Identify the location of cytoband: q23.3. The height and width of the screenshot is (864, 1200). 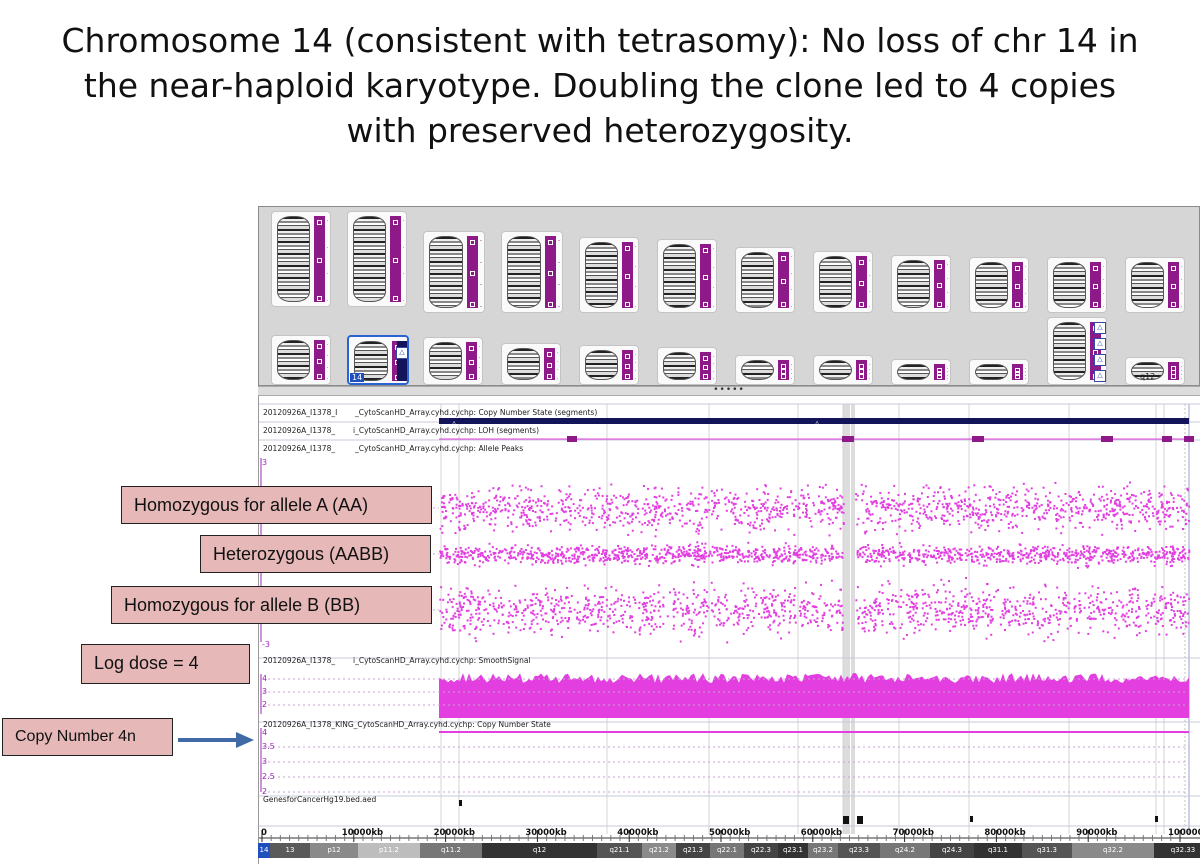
(859, 850).